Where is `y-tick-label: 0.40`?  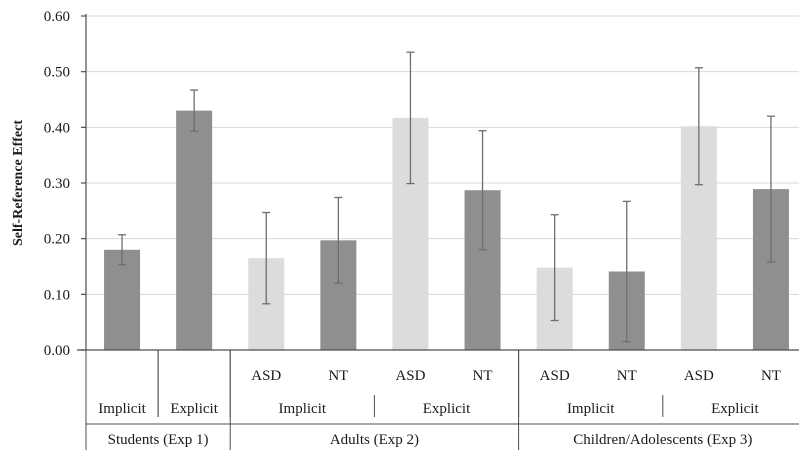 y-tick-label: 0.40 is located at coordinates (57, 128).